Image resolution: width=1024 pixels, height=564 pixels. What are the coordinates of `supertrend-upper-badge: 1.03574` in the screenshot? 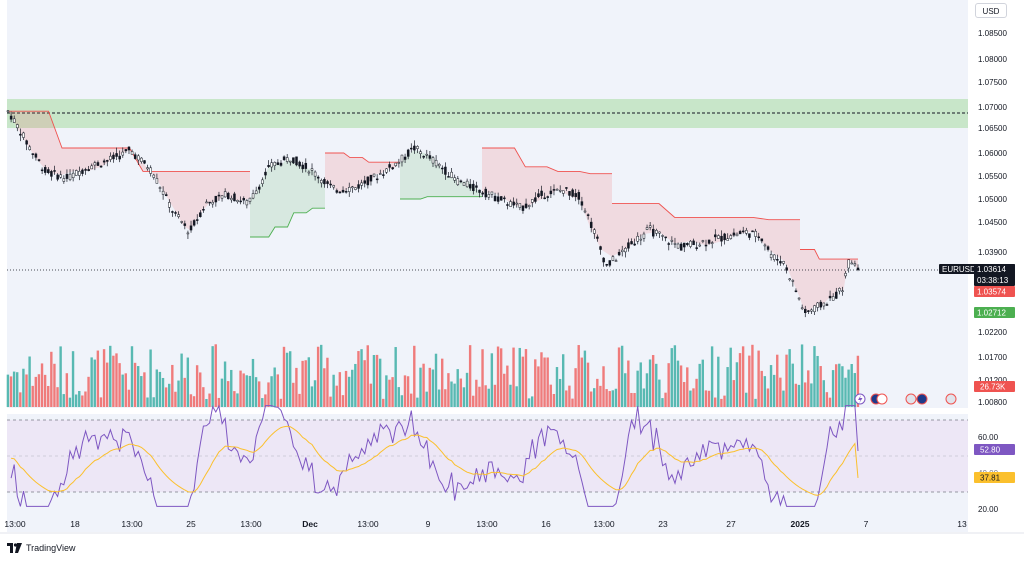 It's located at (994, 291).